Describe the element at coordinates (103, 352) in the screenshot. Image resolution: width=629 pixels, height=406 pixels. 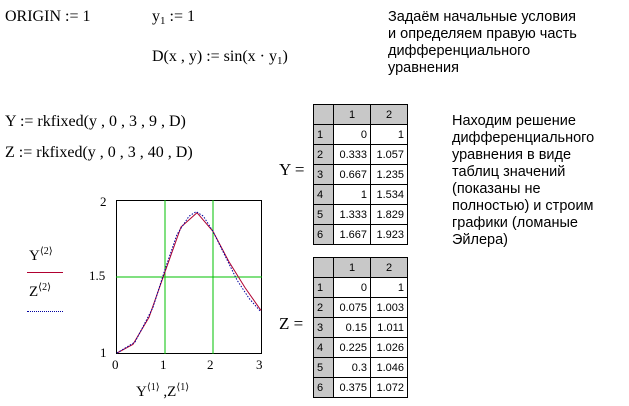
I see `y-tick-label: 1` at that location.